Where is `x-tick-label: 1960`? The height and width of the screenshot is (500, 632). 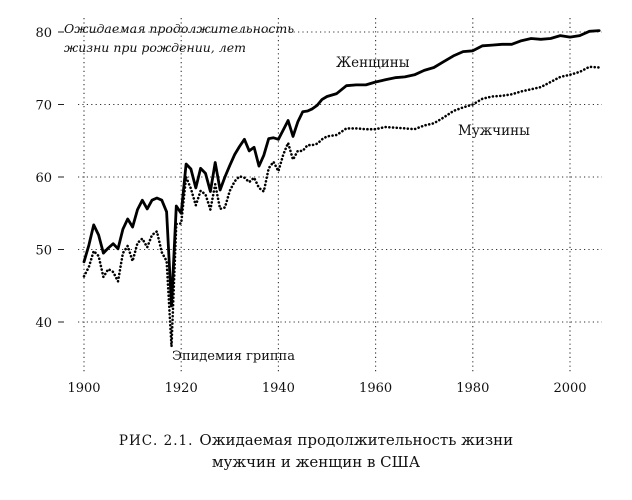 x-tick-label: 1960 is located at coordinates (375, 388).